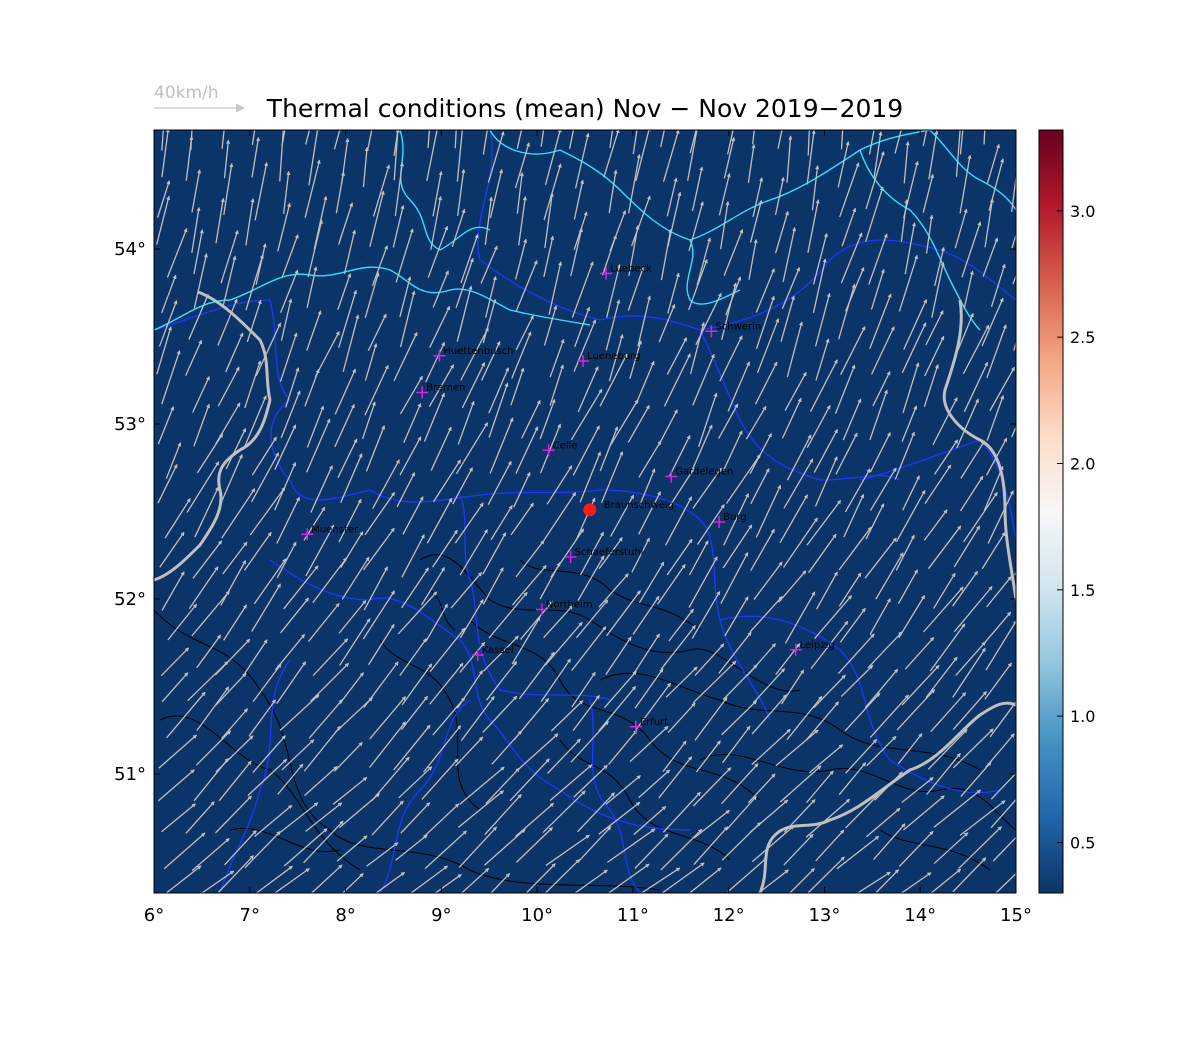 The width and height of the screenshot is (1200, 1050). Describe the element at coordinates (920, 915) in the screenshot. I see `lon-tick-label: 14°` at that location.